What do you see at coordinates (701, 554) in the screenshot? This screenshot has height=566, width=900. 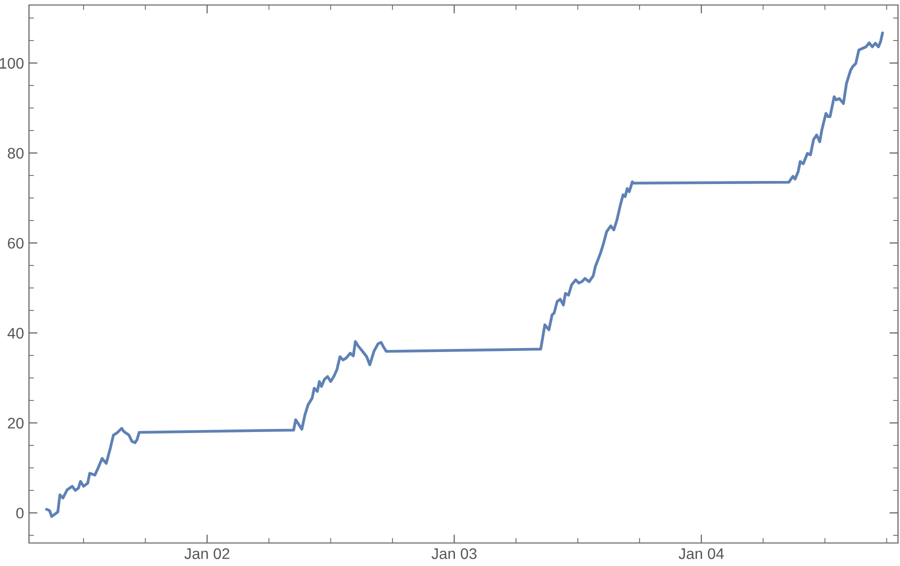 I see `x-tick-label: Jan 04` at bounding box center [701, 554].